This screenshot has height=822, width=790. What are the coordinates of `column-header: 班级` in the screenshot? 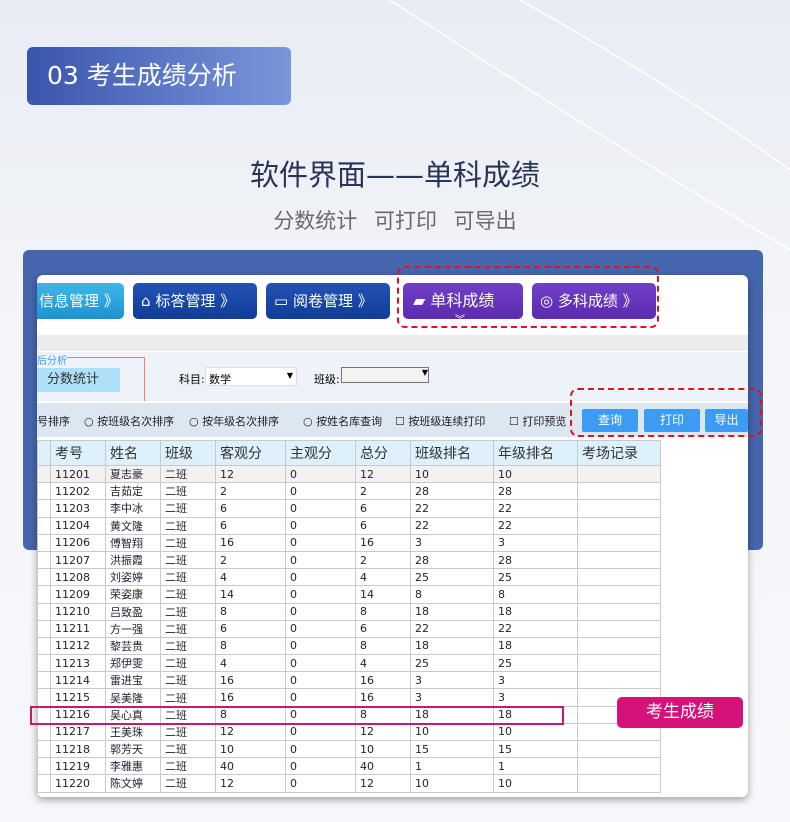 It's located at (188, 453).